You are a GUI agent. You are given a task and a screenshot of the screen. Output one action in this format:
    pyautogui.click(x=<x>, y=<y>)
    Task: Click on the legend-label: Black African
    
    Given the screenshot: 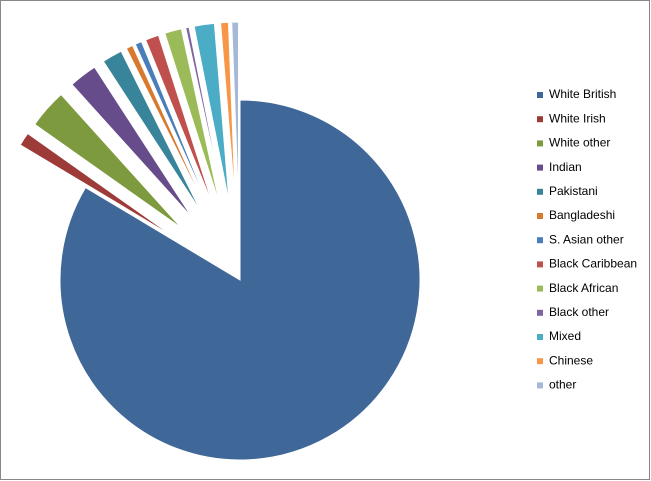 What is the action you would take?
    pyautogui.click(x=583, y=288)
    